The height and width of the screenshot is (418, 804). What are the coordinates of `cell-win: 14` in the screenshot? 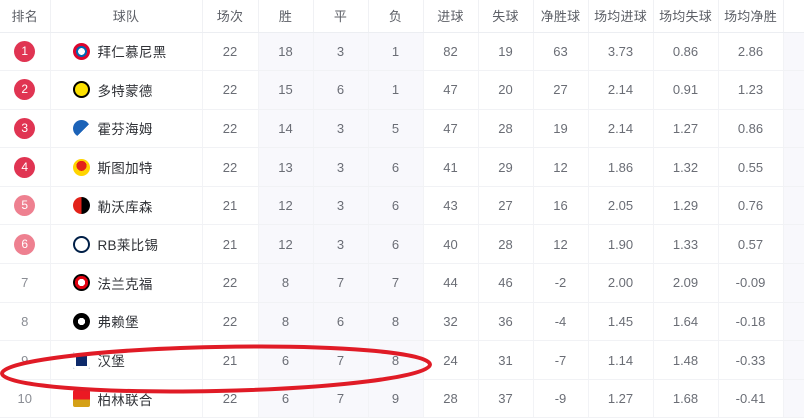 It's located at (286, 129).